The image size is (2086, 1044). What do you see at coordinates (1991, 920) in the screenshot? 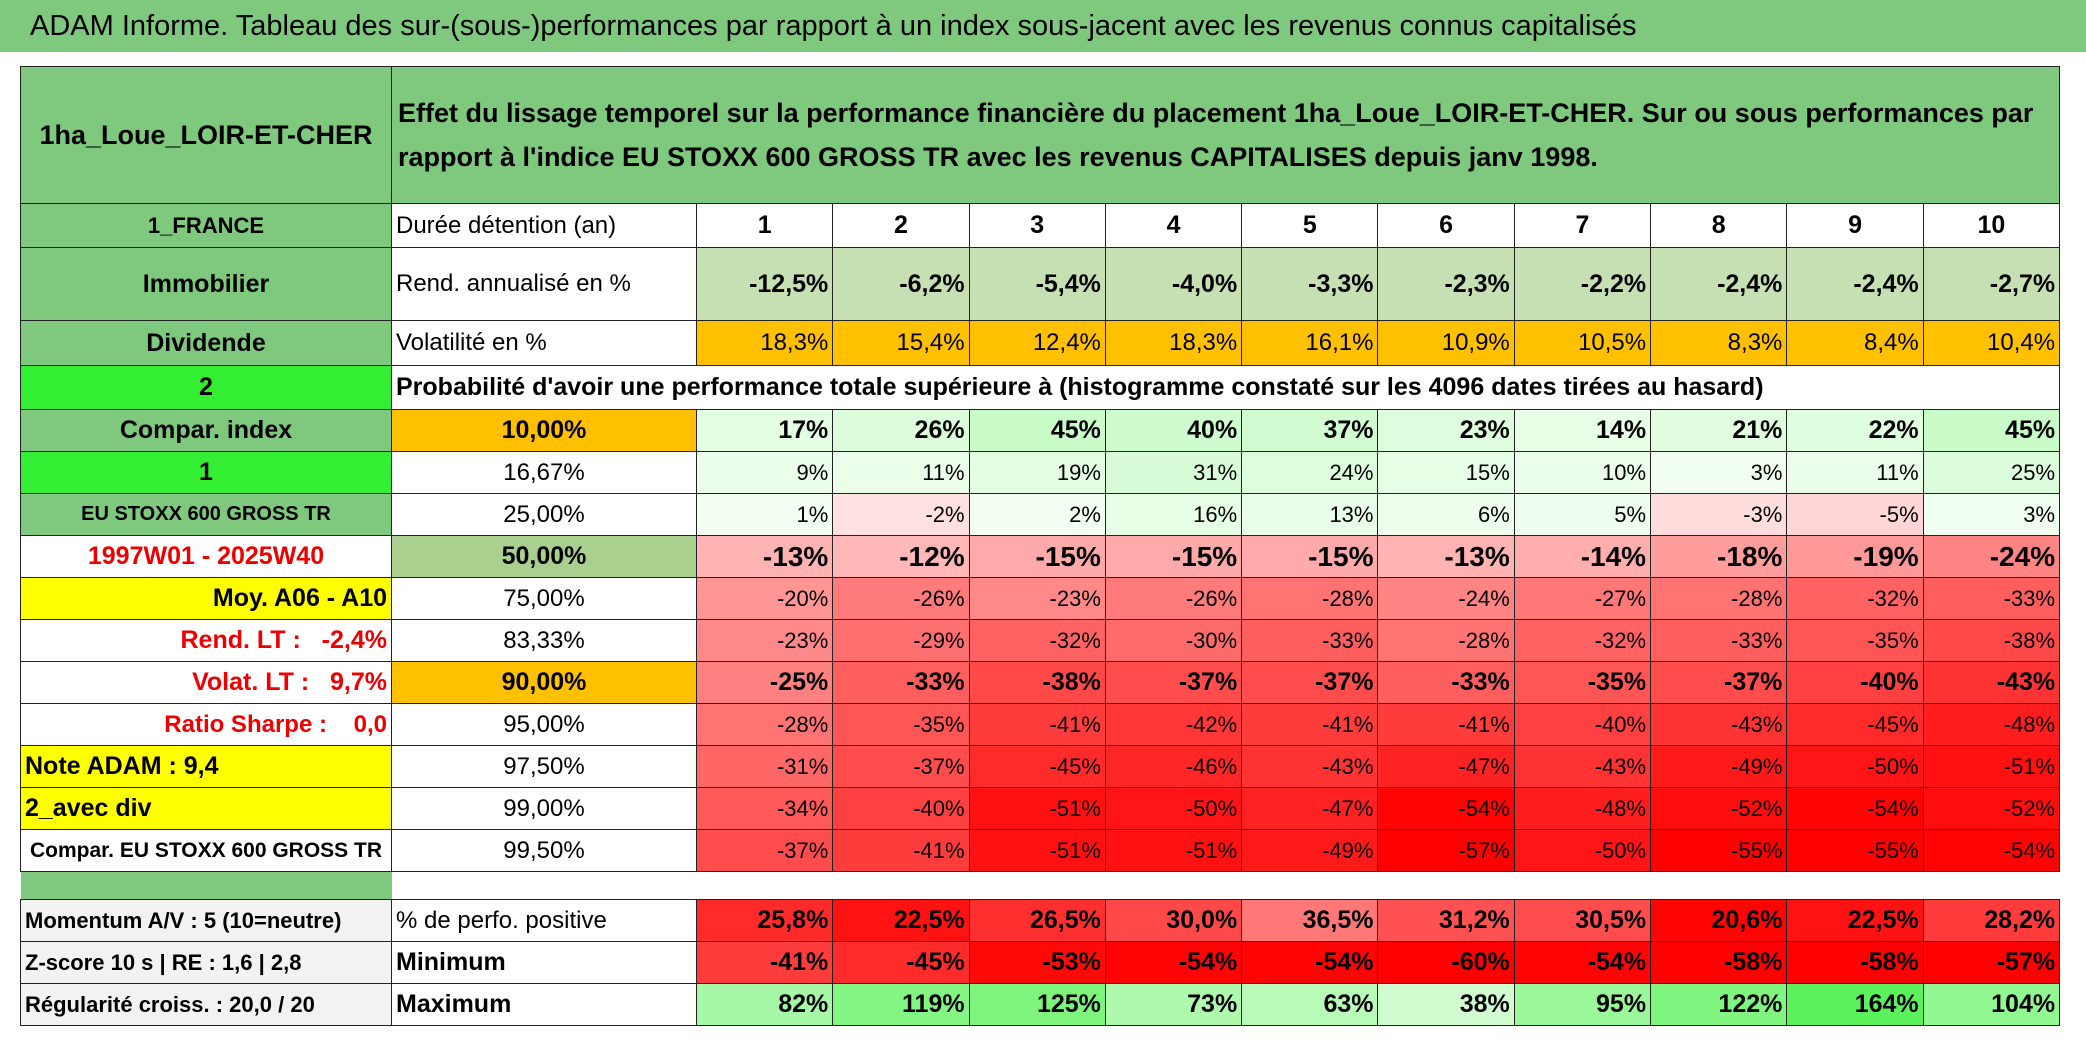
I see `value-cell: 28,2%` at bounding box center [1991, 920].